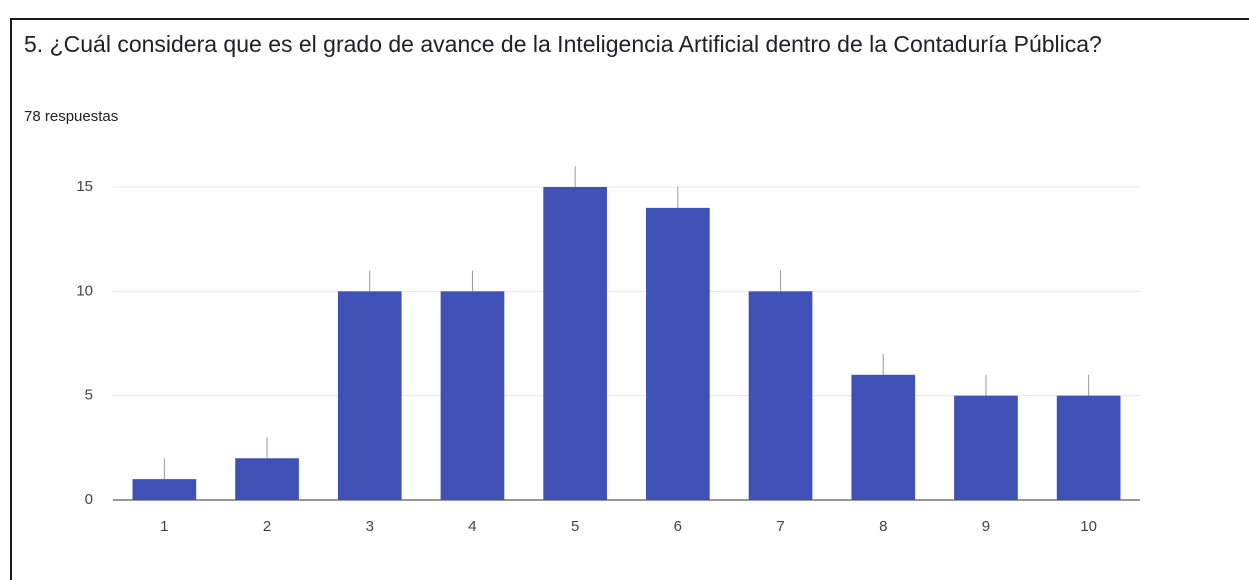 The image size is (1249, 580). Describe the element at coordinates (71, 116) in the screenshot. I see `response-count: 78 respuestas` at that location.